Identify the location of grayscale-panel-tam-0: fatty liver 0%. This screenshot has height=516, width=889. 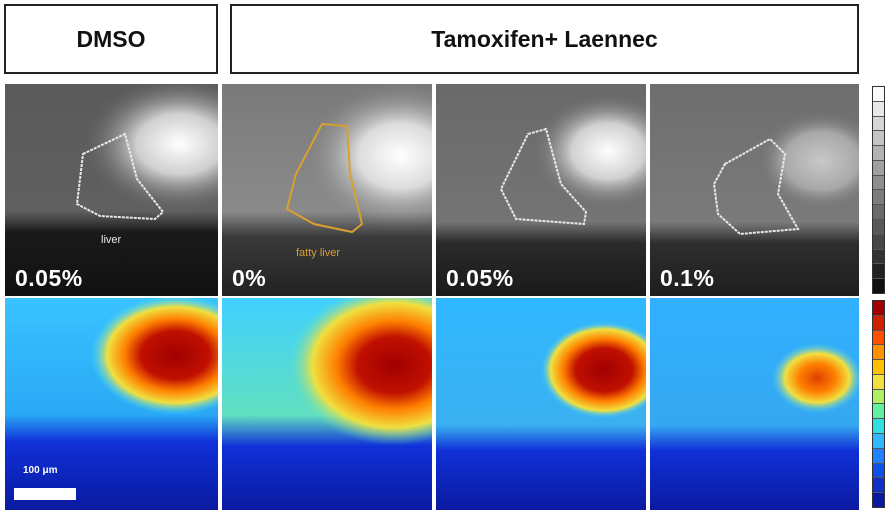
(327, 190).